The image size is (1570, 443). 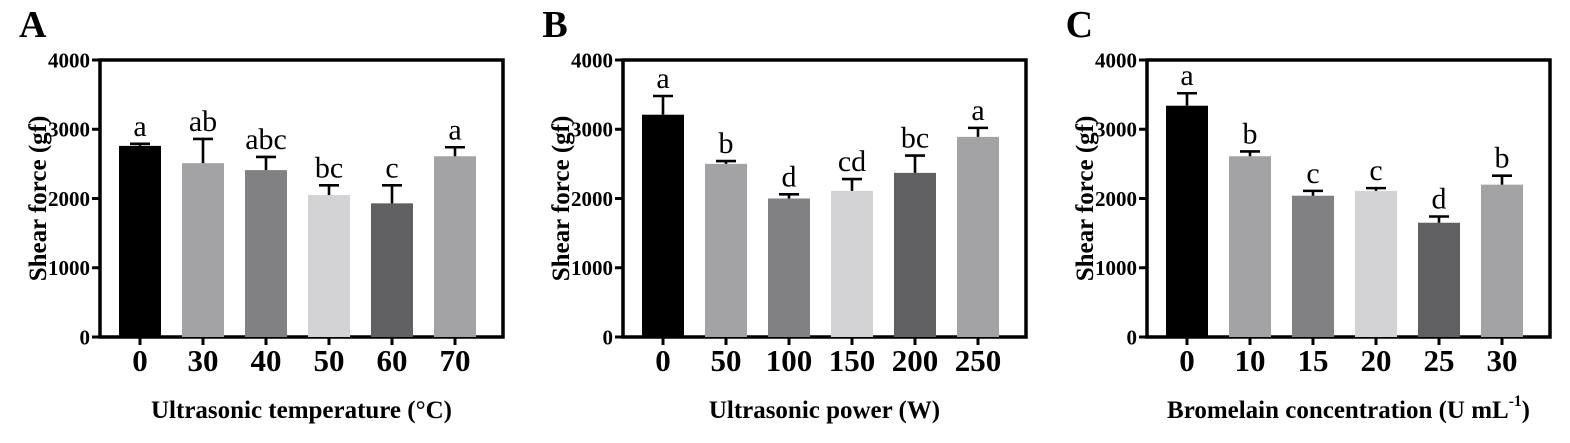 What do you see at coordinates (915, 360) in the screenshot?
I see `x-tick-label: 200` at bounding box center [915, 360].